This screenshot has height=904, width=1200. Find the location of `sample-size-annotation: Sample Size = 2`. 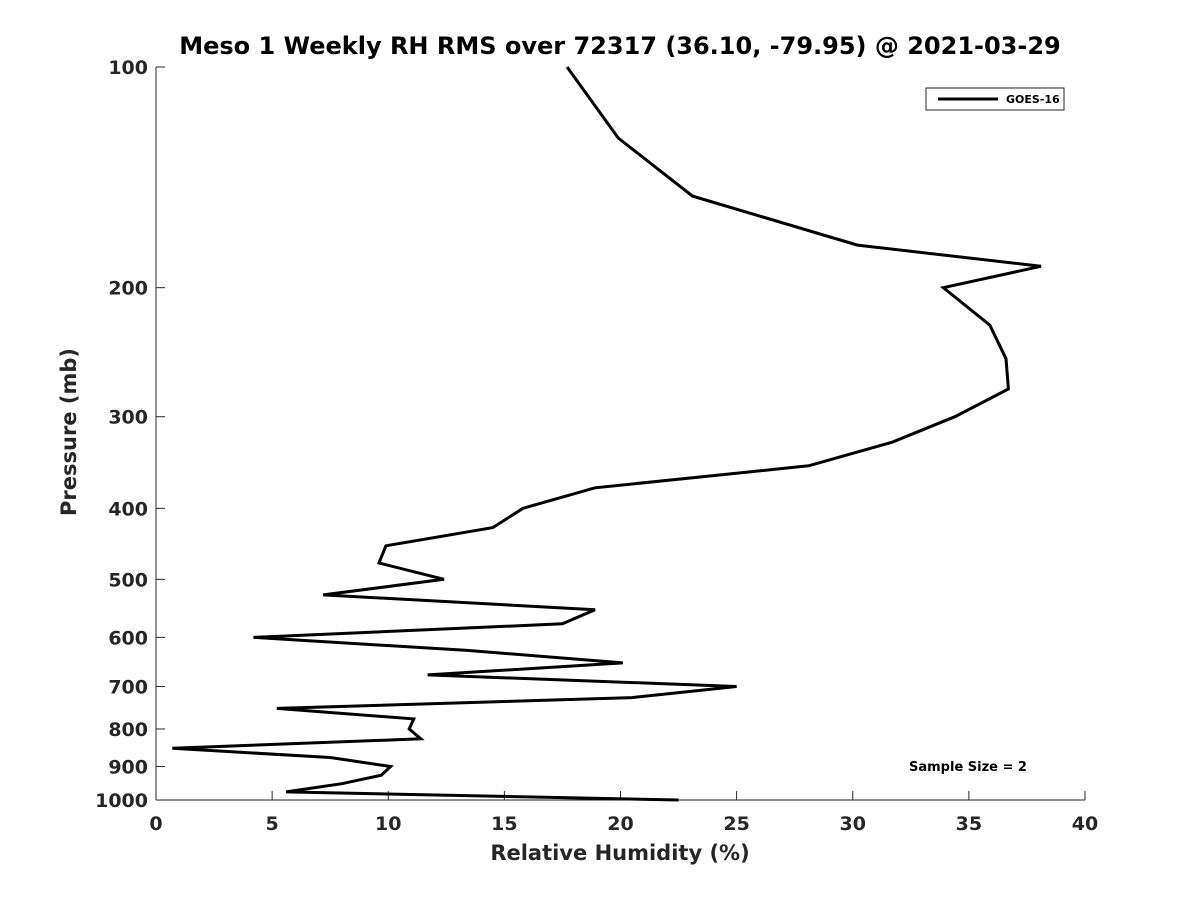

sample-size-annotation: Sample Size = 2 is located at coordinates (968, 767).